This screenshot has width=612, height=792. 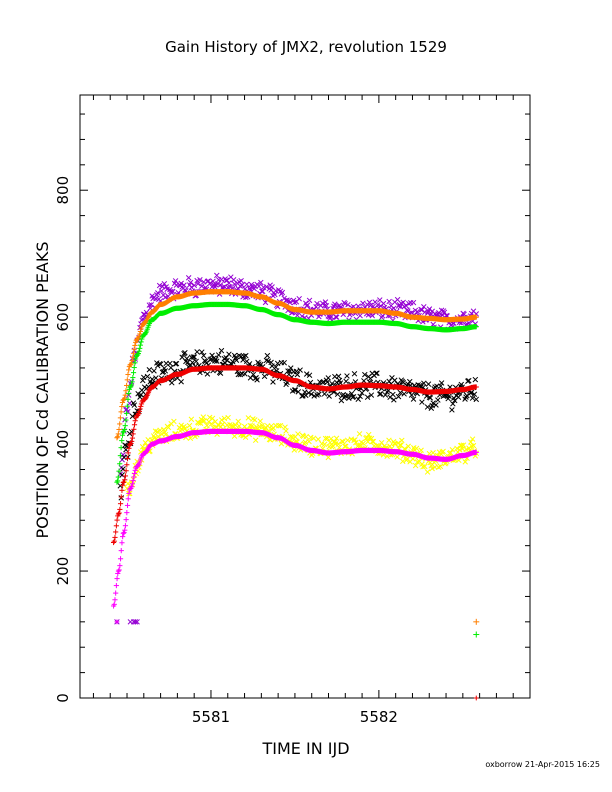 I want to click on x-axis-title: TIME IN IJD, so click(x=305, y=748).